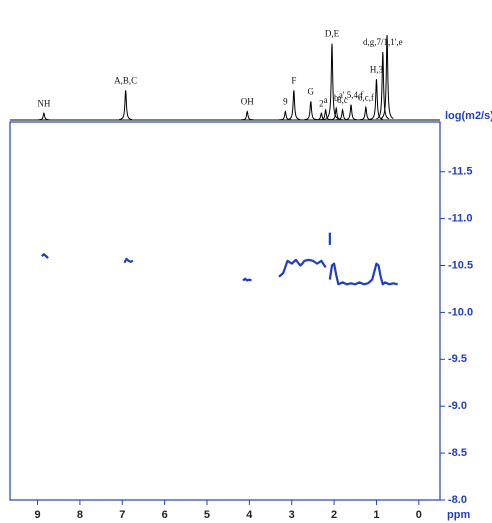 This screenshot has width=492, height=523. Describe the element at coordinates (311, 91) in the screenshot. I see `peak-label: G` at that location.